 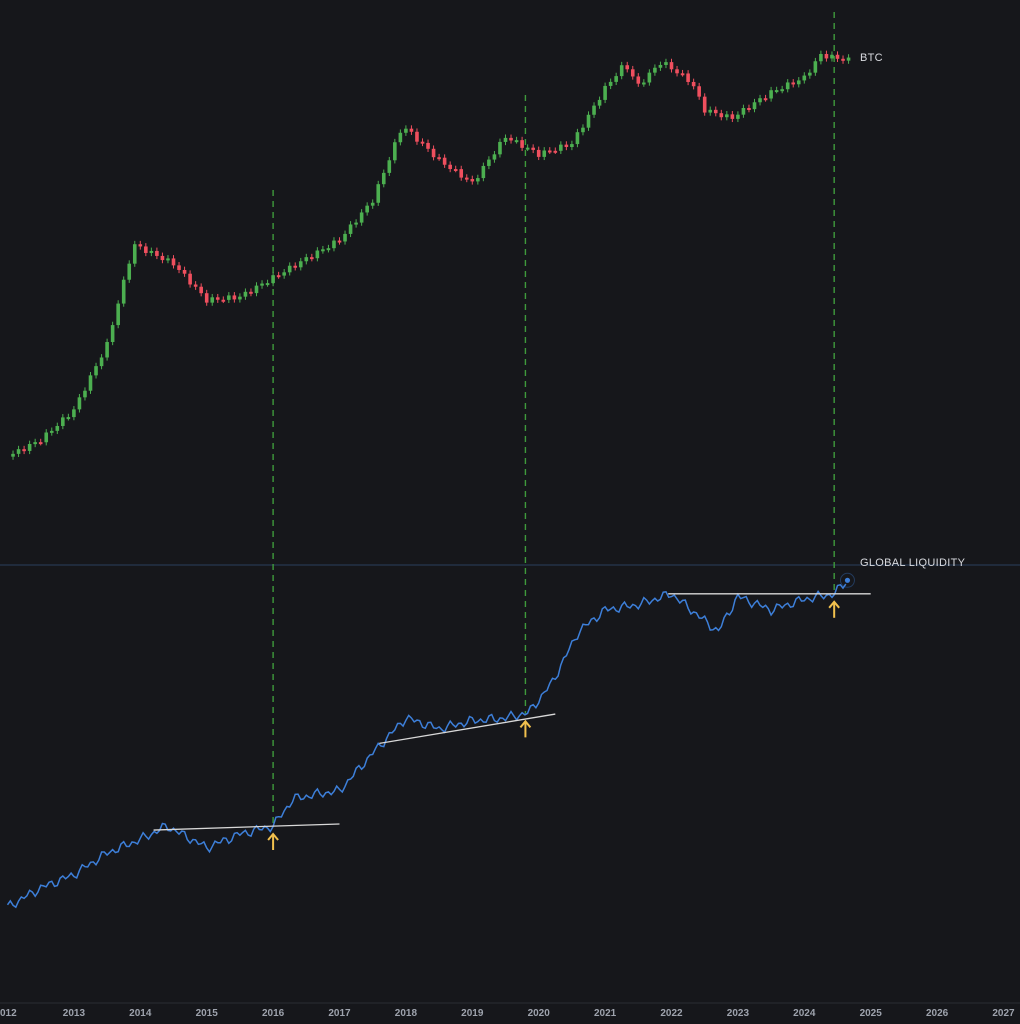 I want to click on x-tick-label: 2022, so click(x=671, y=1013).